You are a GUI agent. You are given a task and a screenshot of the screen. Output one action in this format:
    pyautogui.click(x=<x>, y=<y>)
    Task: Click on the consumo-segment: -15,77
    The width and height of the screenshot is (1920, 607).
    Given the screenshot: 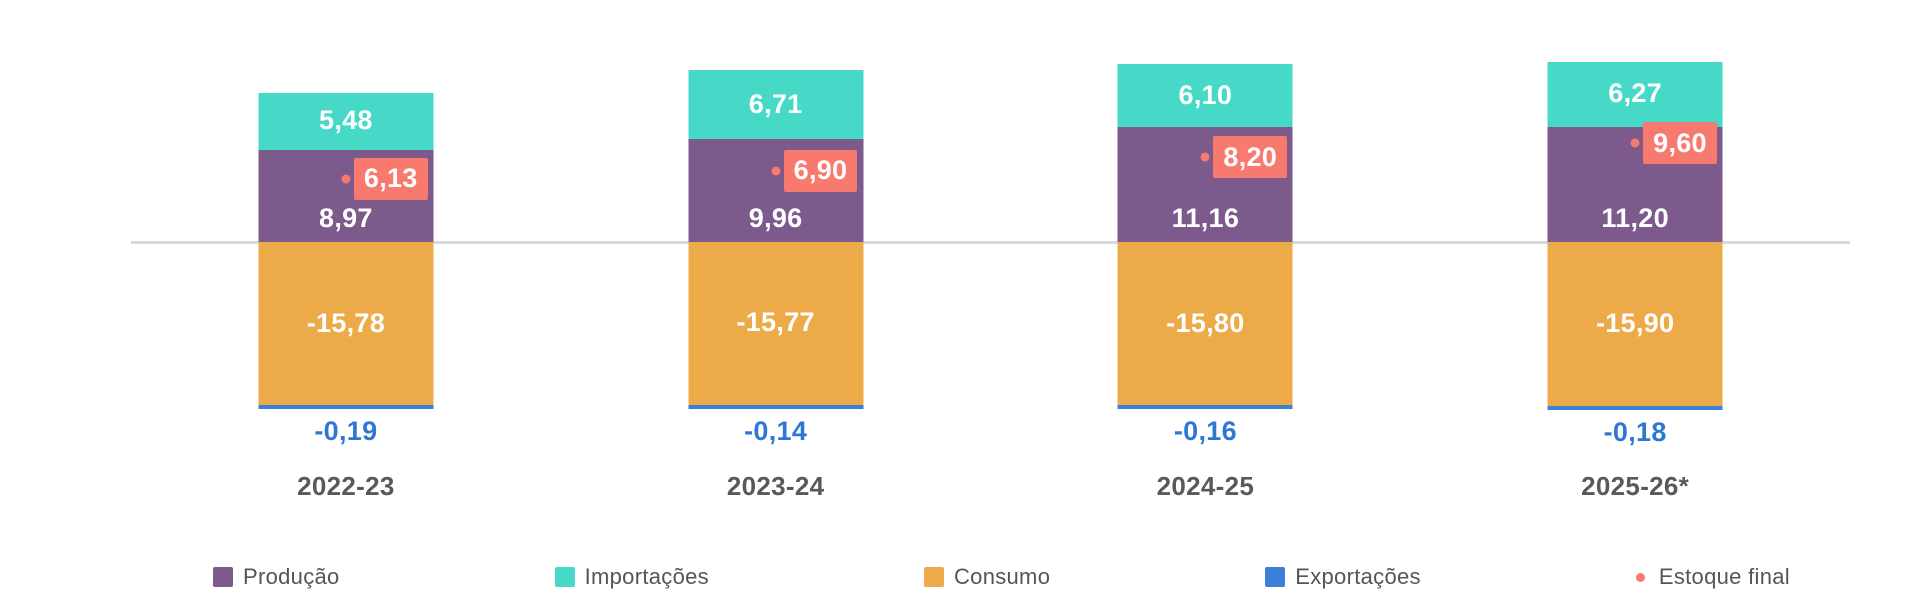 What is the action you would take?
    pyautogui.click(x=776, y=323)
    